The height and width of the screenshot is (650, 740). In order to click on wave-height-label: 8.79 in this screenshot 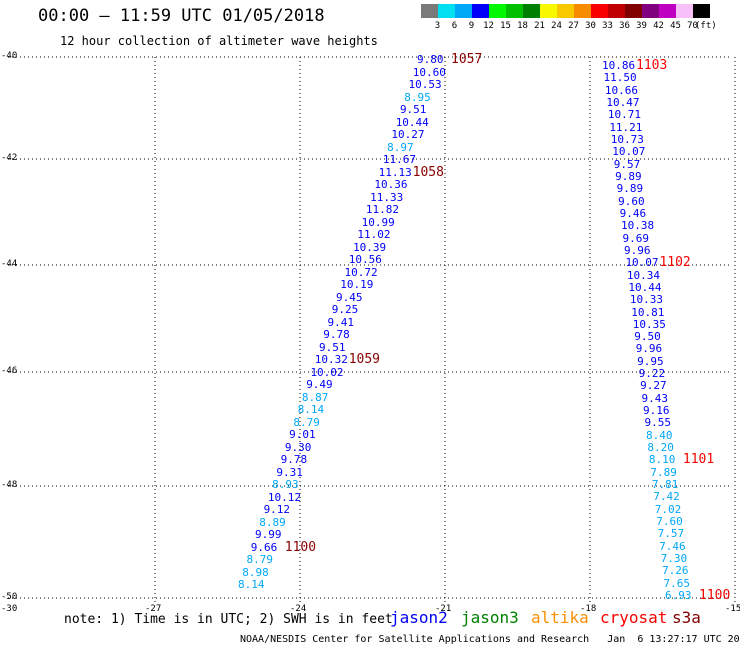, I will do `click(306, 422)`.